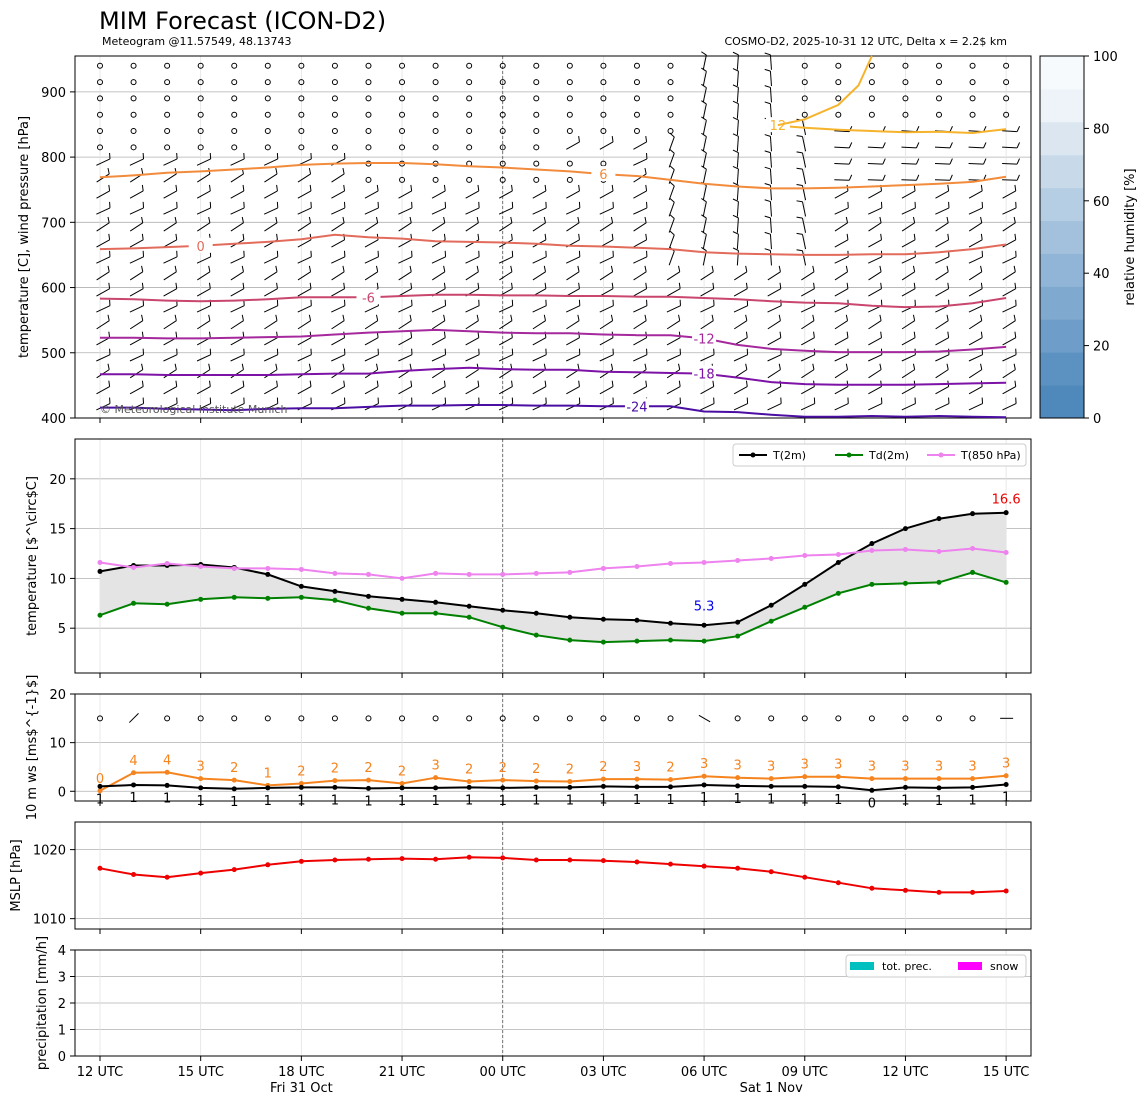 This screenshot has width=1148, height=1105. What do you see at coordinates (1062, 73) in the screenshot?
I see `colorbar-segment` at bounding box center [1062, 73].